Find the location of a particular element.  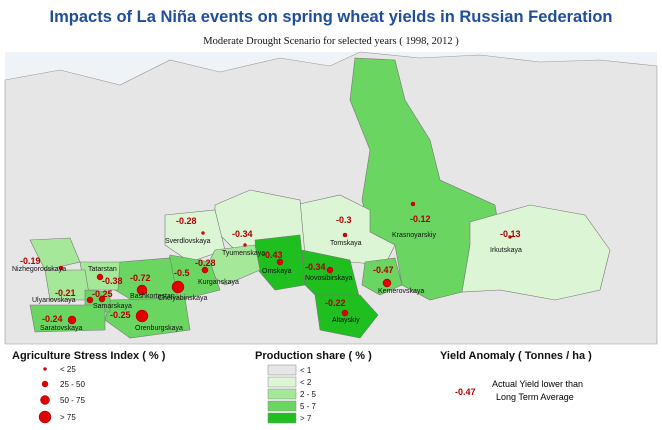

legend-label: > 7 is located at coordinates (306, 418).